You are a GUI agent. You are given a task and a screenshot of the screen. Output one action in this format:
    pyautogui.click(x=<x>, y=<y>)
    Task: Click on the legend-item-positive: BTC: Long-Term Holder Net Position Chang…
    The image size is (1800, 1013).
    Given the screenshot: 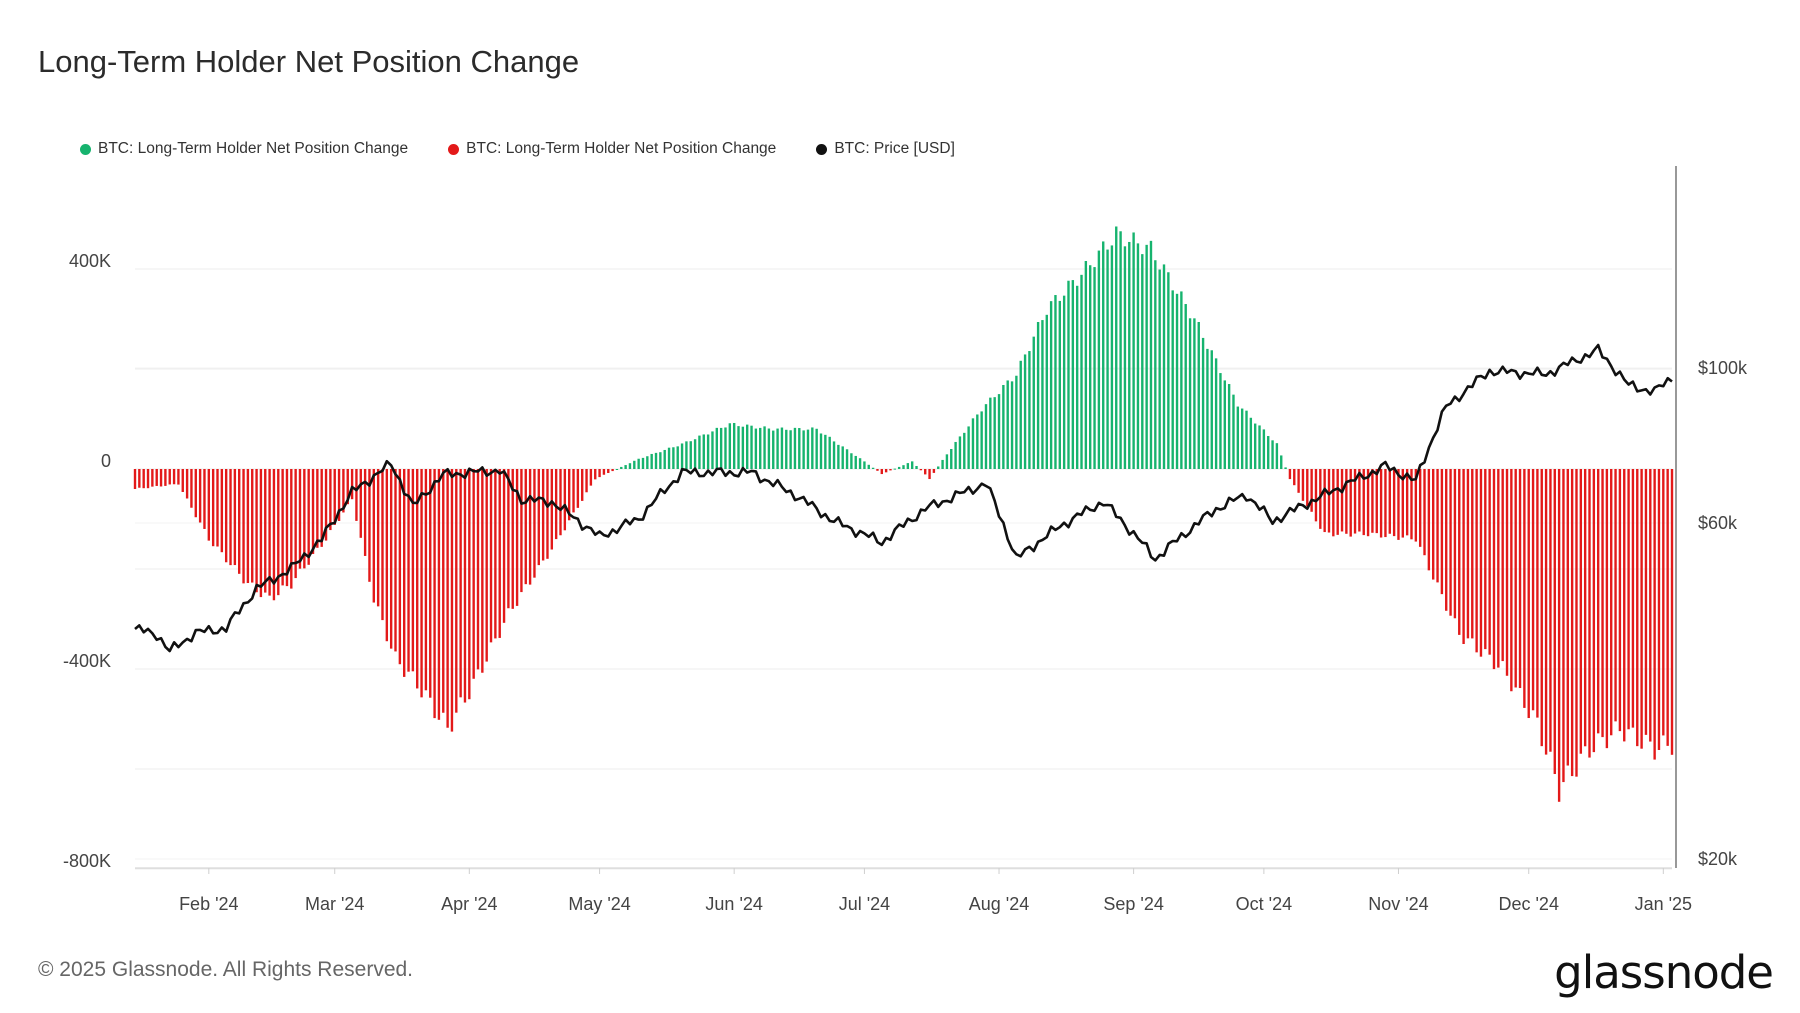 What is the action you would take?
    pyautogui.click(x=244, y=149)
    